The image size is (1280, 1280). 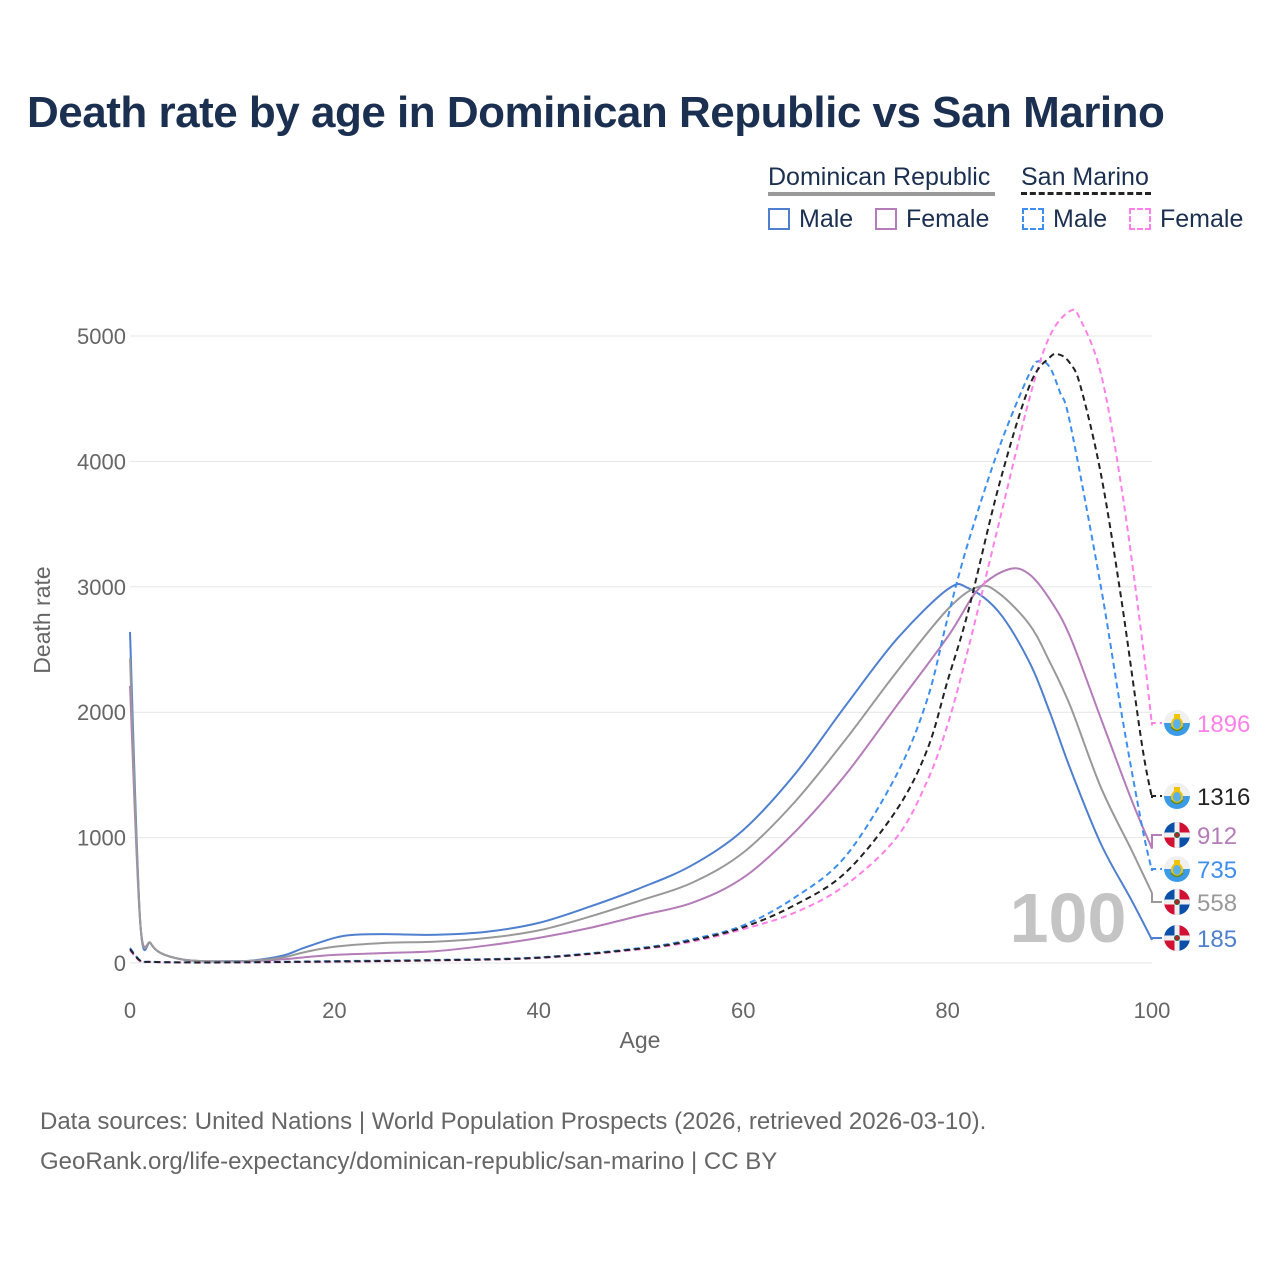 I want to click on legend-group-dominican-republic: Dominican Republic, so click(x=879, y=177).